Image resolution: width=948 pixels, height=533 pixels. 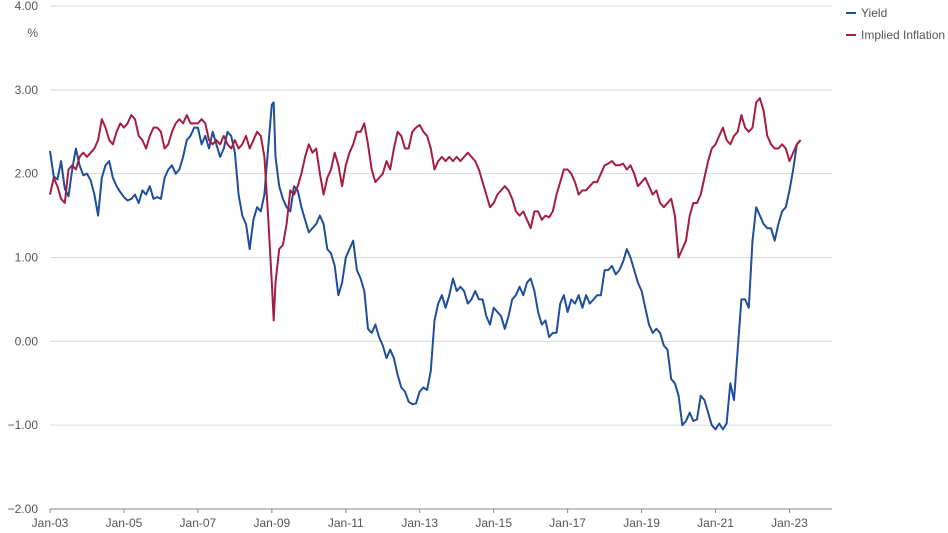 I want to click on legend-item-yield: Yield, so click(x=895, y=13).